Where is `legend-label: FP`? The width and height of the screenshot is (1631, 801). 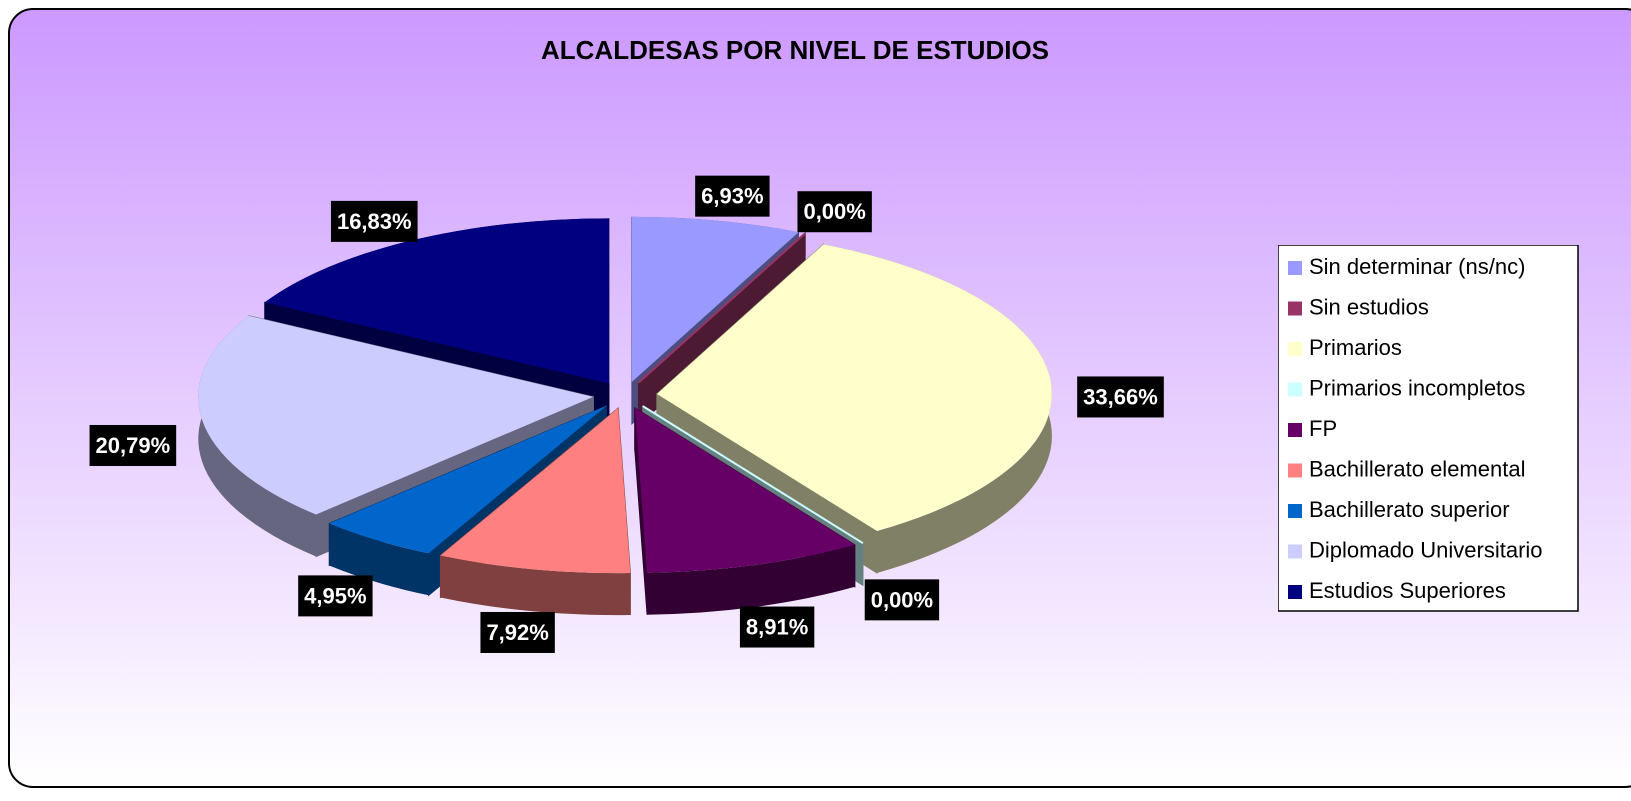
legend-label: FP is located at coordinates (1323, 428).